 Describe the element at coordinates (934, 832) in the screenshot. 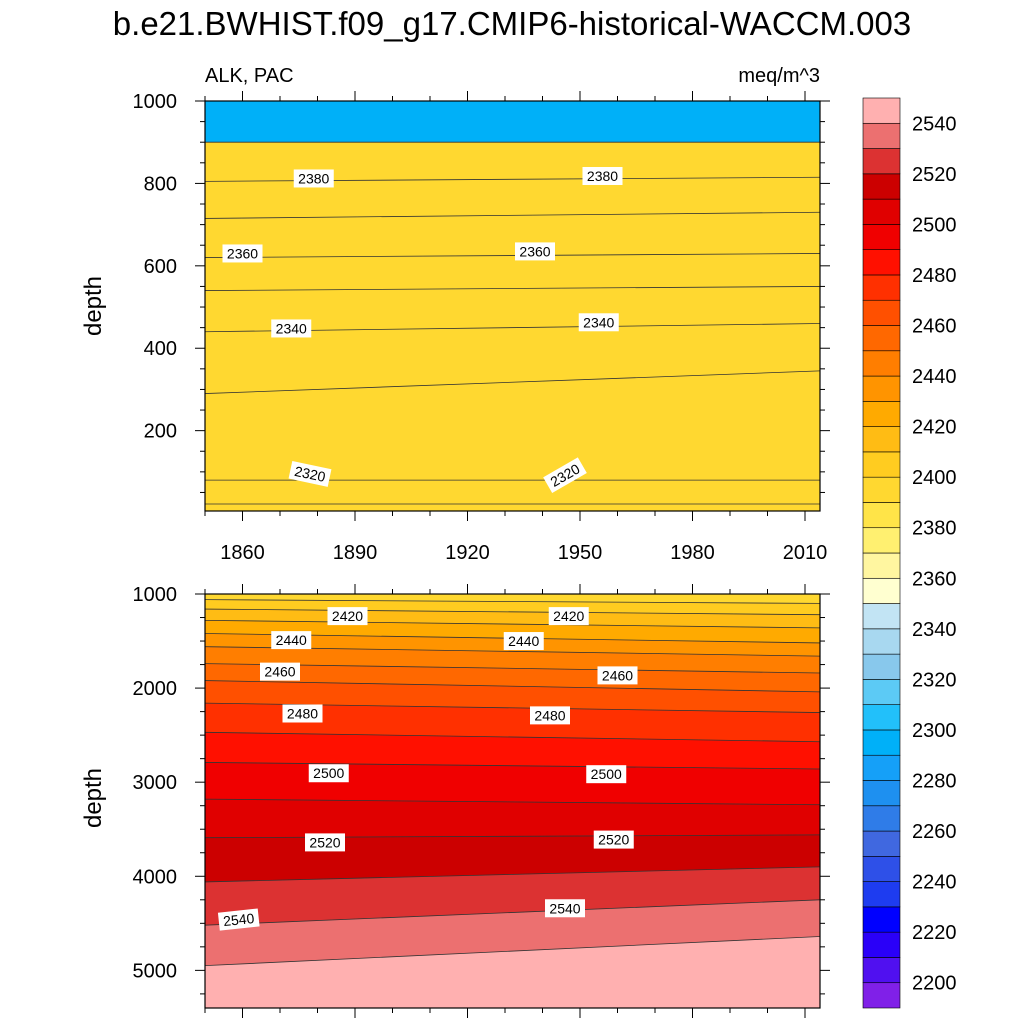

I see `colorbar-label: 2260` at that location.